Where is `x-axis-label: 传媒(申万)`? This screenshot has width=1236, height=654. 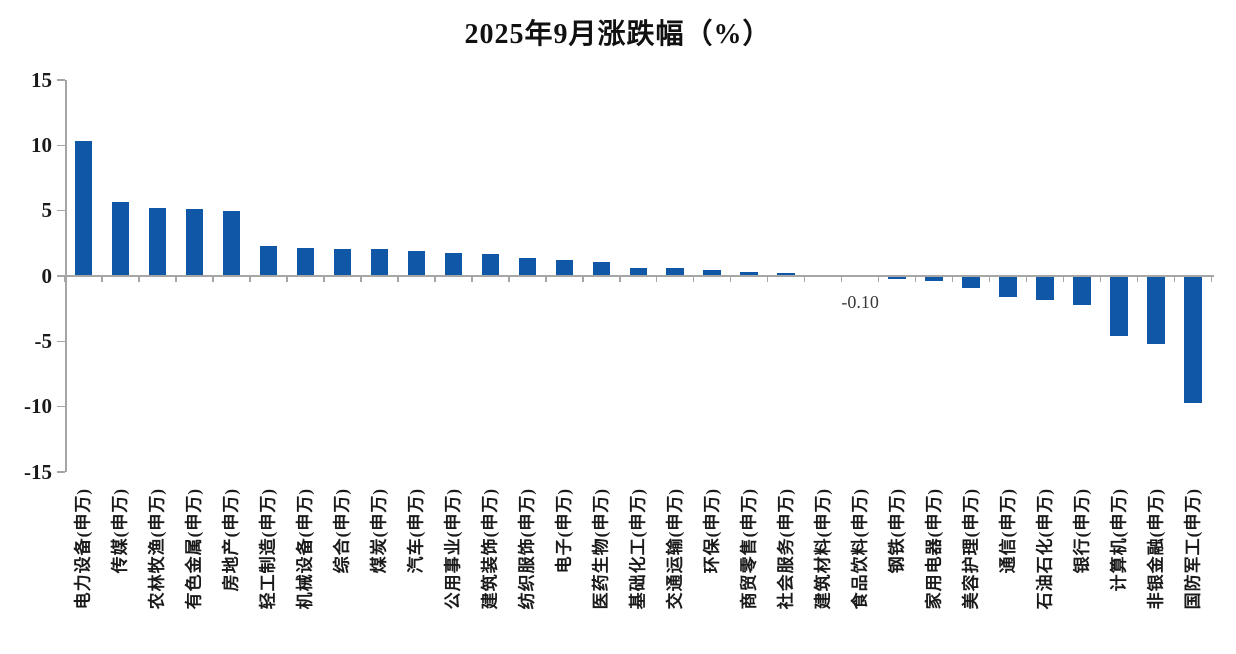
x-axis-label: 传媒(申万) is located at coordinates (120, 531).